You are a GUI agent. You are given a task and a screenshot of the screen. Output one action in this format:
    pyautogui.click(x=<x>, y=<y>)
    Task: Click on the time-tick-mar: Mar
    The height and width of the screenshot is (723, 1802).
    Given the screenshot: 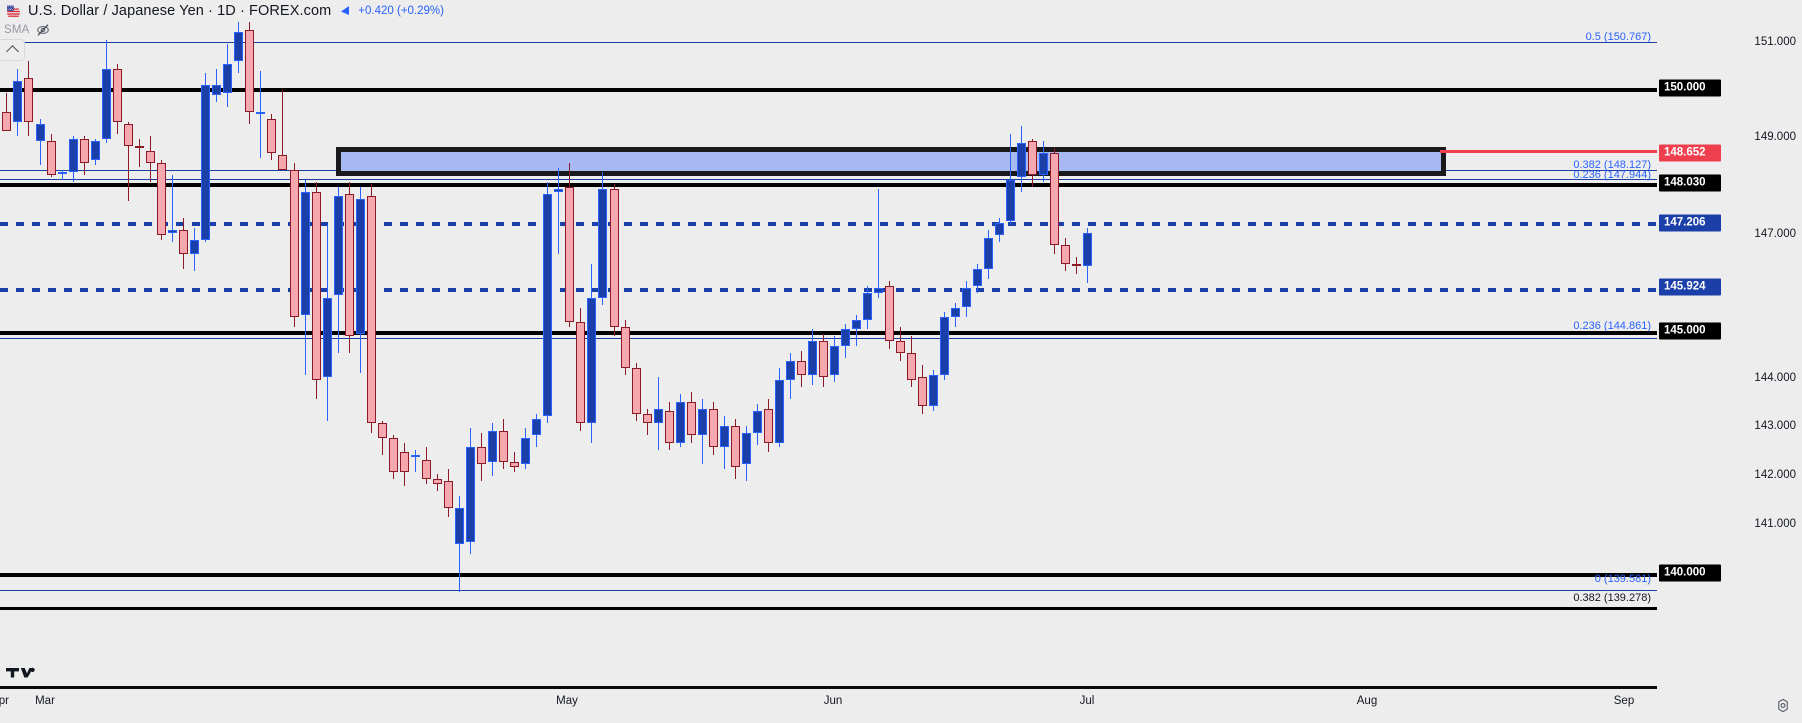 What is the action you would take?
    pyautogui.click(x=45, y=701)
    